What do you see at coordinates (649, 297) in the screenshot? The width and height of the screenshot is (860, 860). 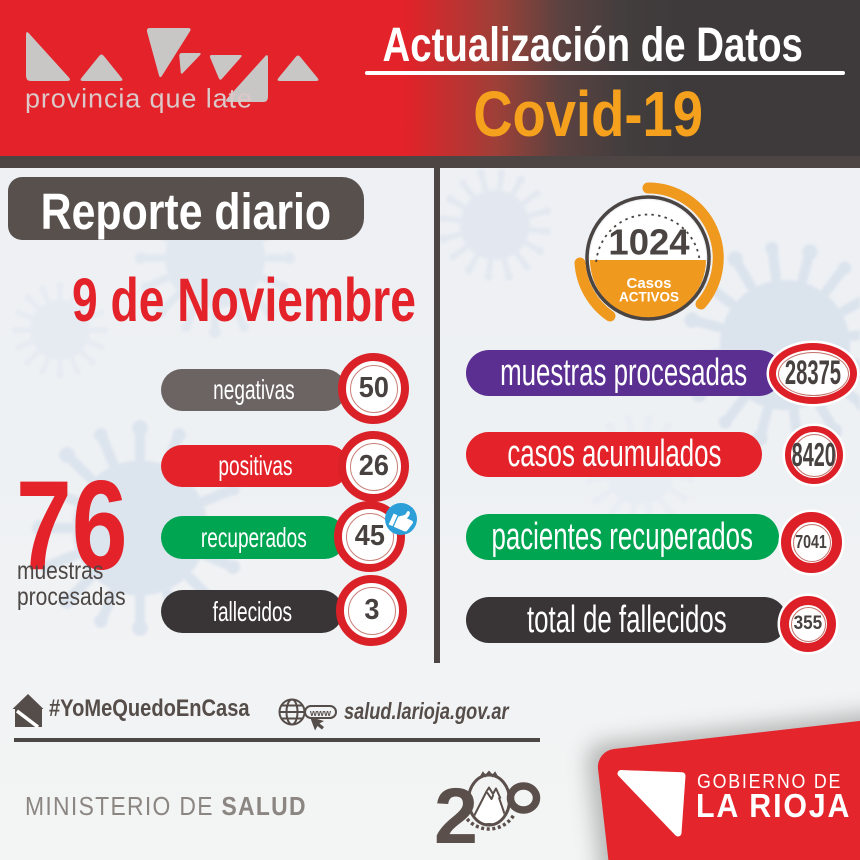 I see `svg-text: ACTIVOS` at bounding box center [649, 297].